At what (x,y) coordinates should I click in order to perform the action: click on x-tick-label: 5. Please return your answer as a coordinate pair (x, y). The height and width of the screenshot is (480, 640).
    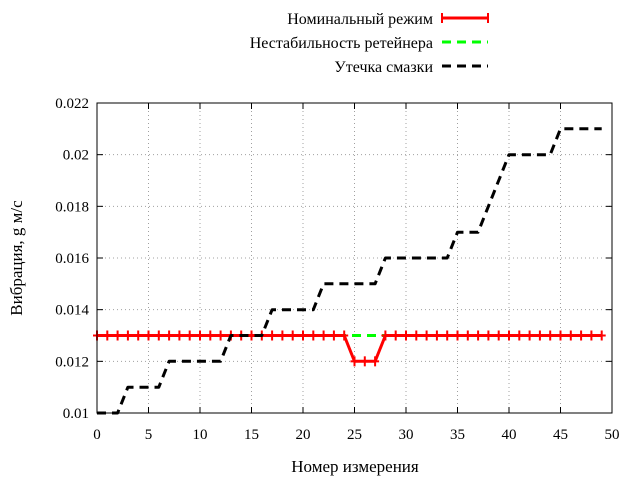
    Looking at the image, I should click on (149, 435).